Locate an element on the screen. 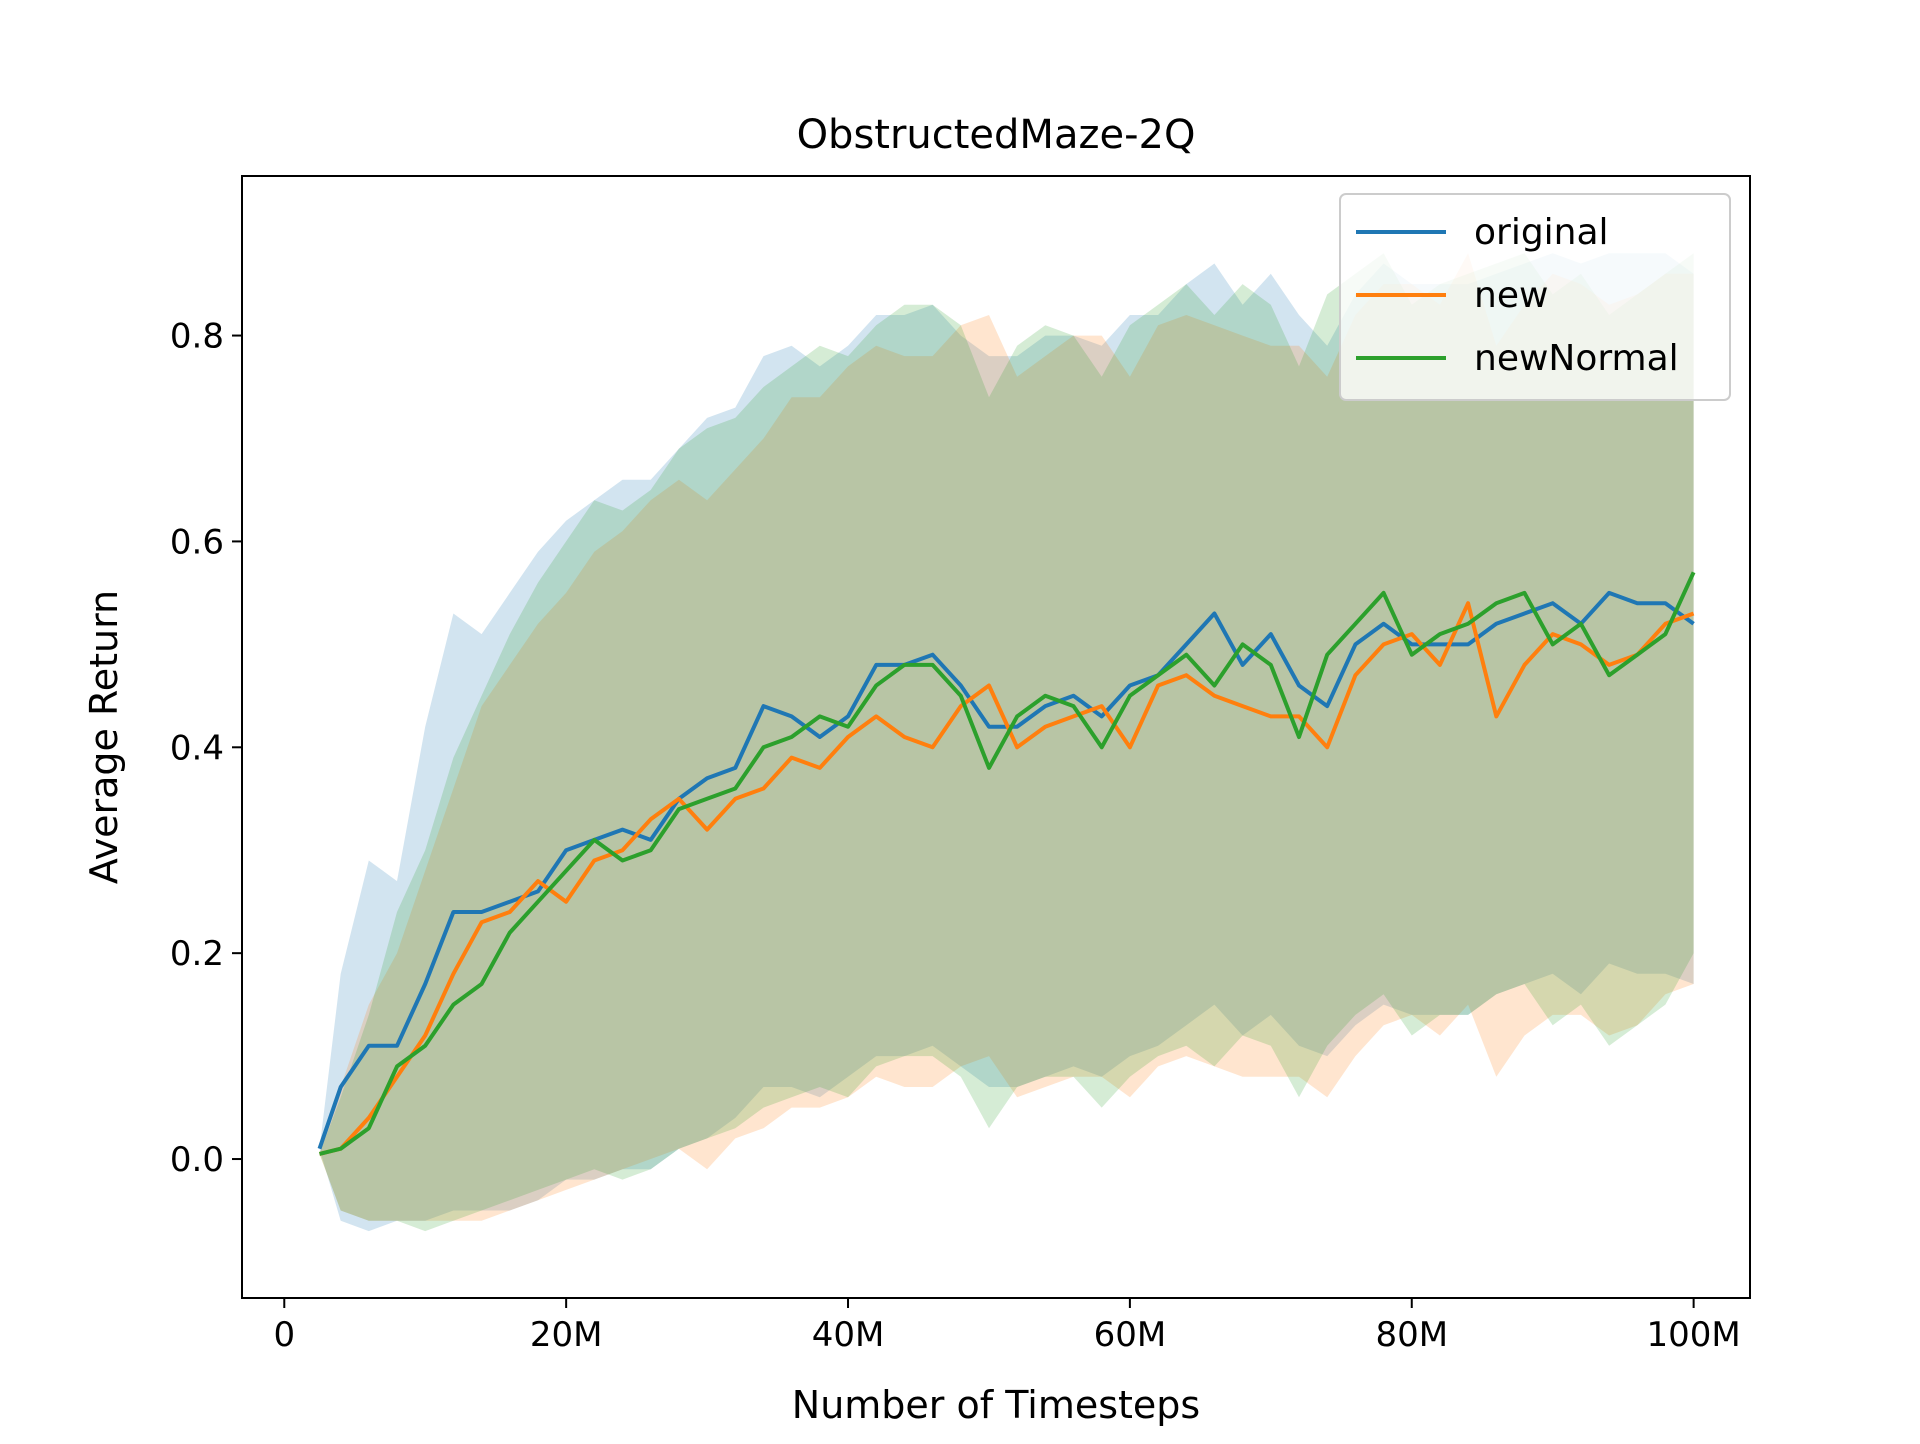 This screenshot has height=1444, width=1920. legend-frame is located at coordinates (1535, 297).